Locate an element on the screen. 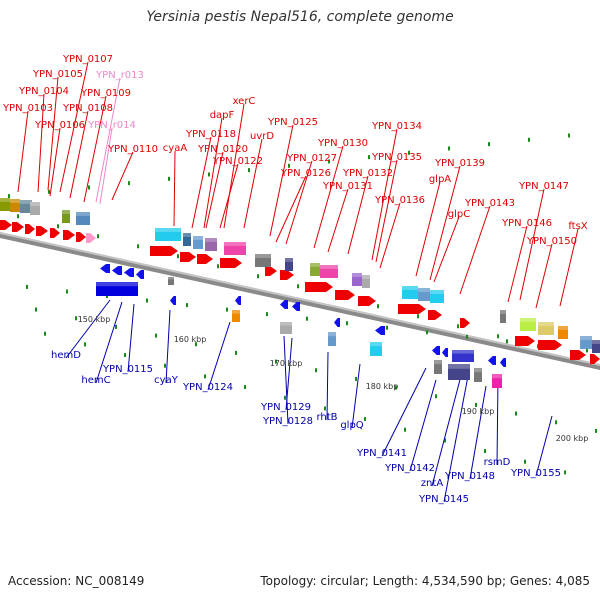 Image resolution: width=600 pixels, height=600 pixels. gene-label-xerc: xerC is located at coordinates (244, 101).